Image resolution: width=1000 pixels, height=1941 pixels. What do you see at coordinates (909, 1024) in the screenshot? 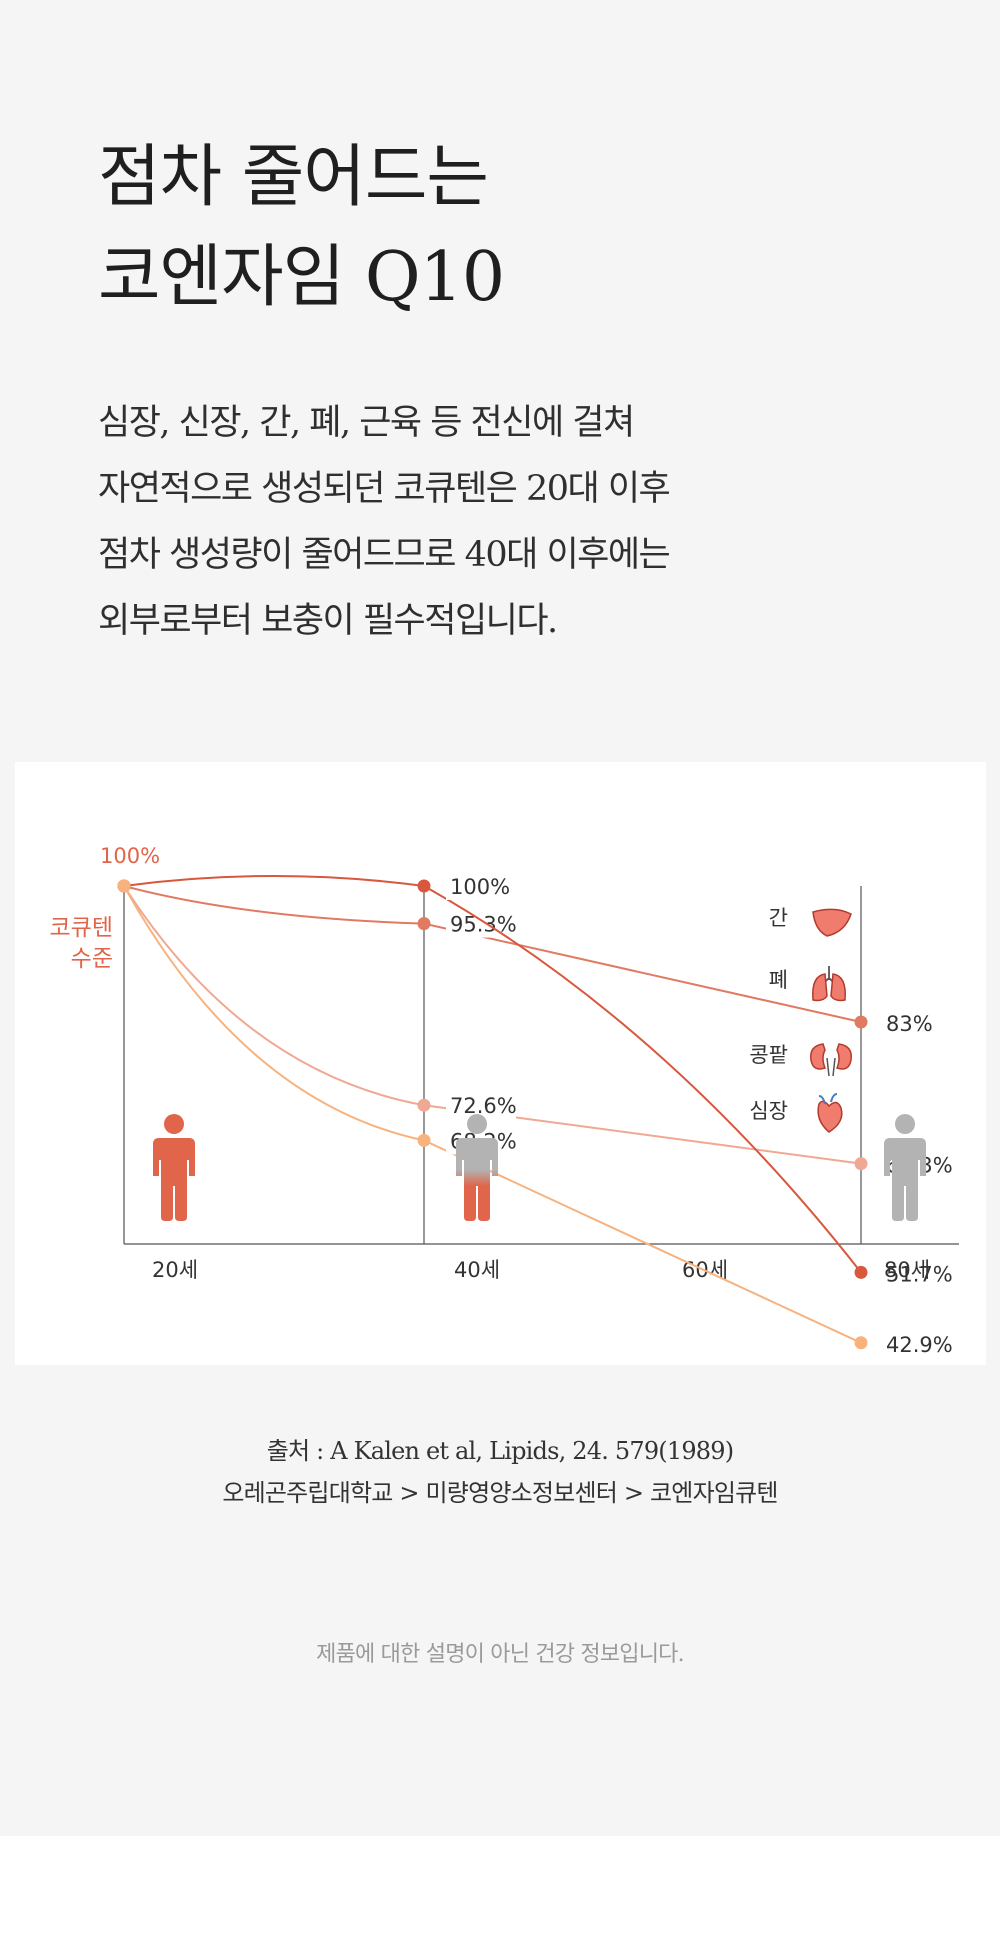
I see `data-label: 83%` at bounding box center [909, 1024].